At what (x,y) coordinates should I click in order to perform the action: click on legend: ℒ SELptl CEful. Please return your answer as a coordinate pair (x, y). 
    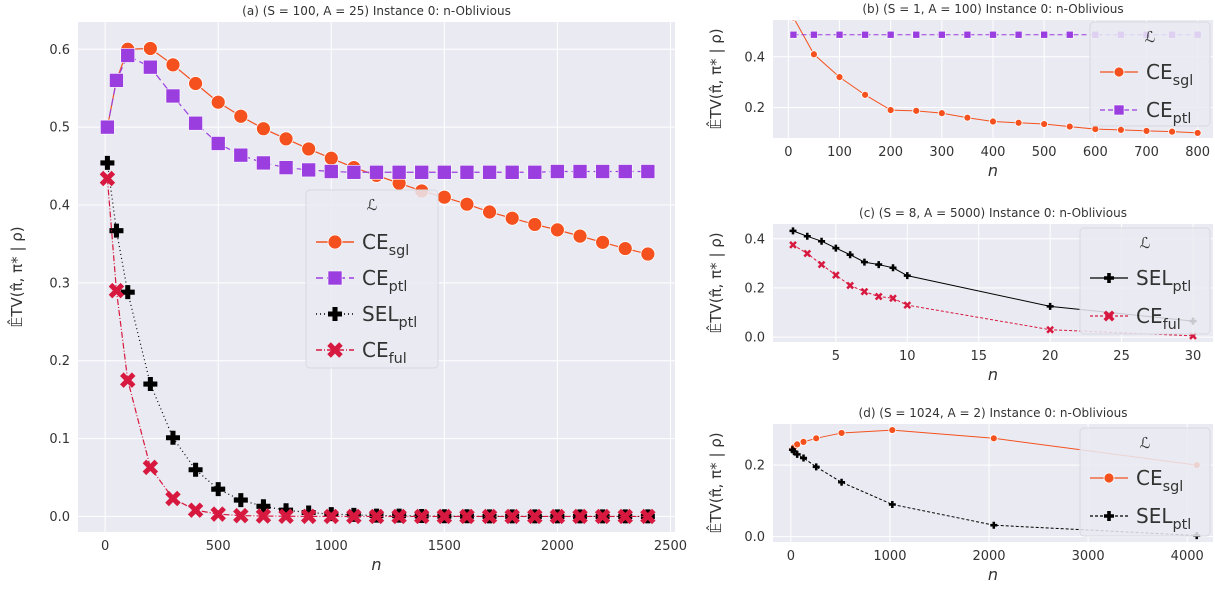
    Looking at the image, I should click on (1145, 281).